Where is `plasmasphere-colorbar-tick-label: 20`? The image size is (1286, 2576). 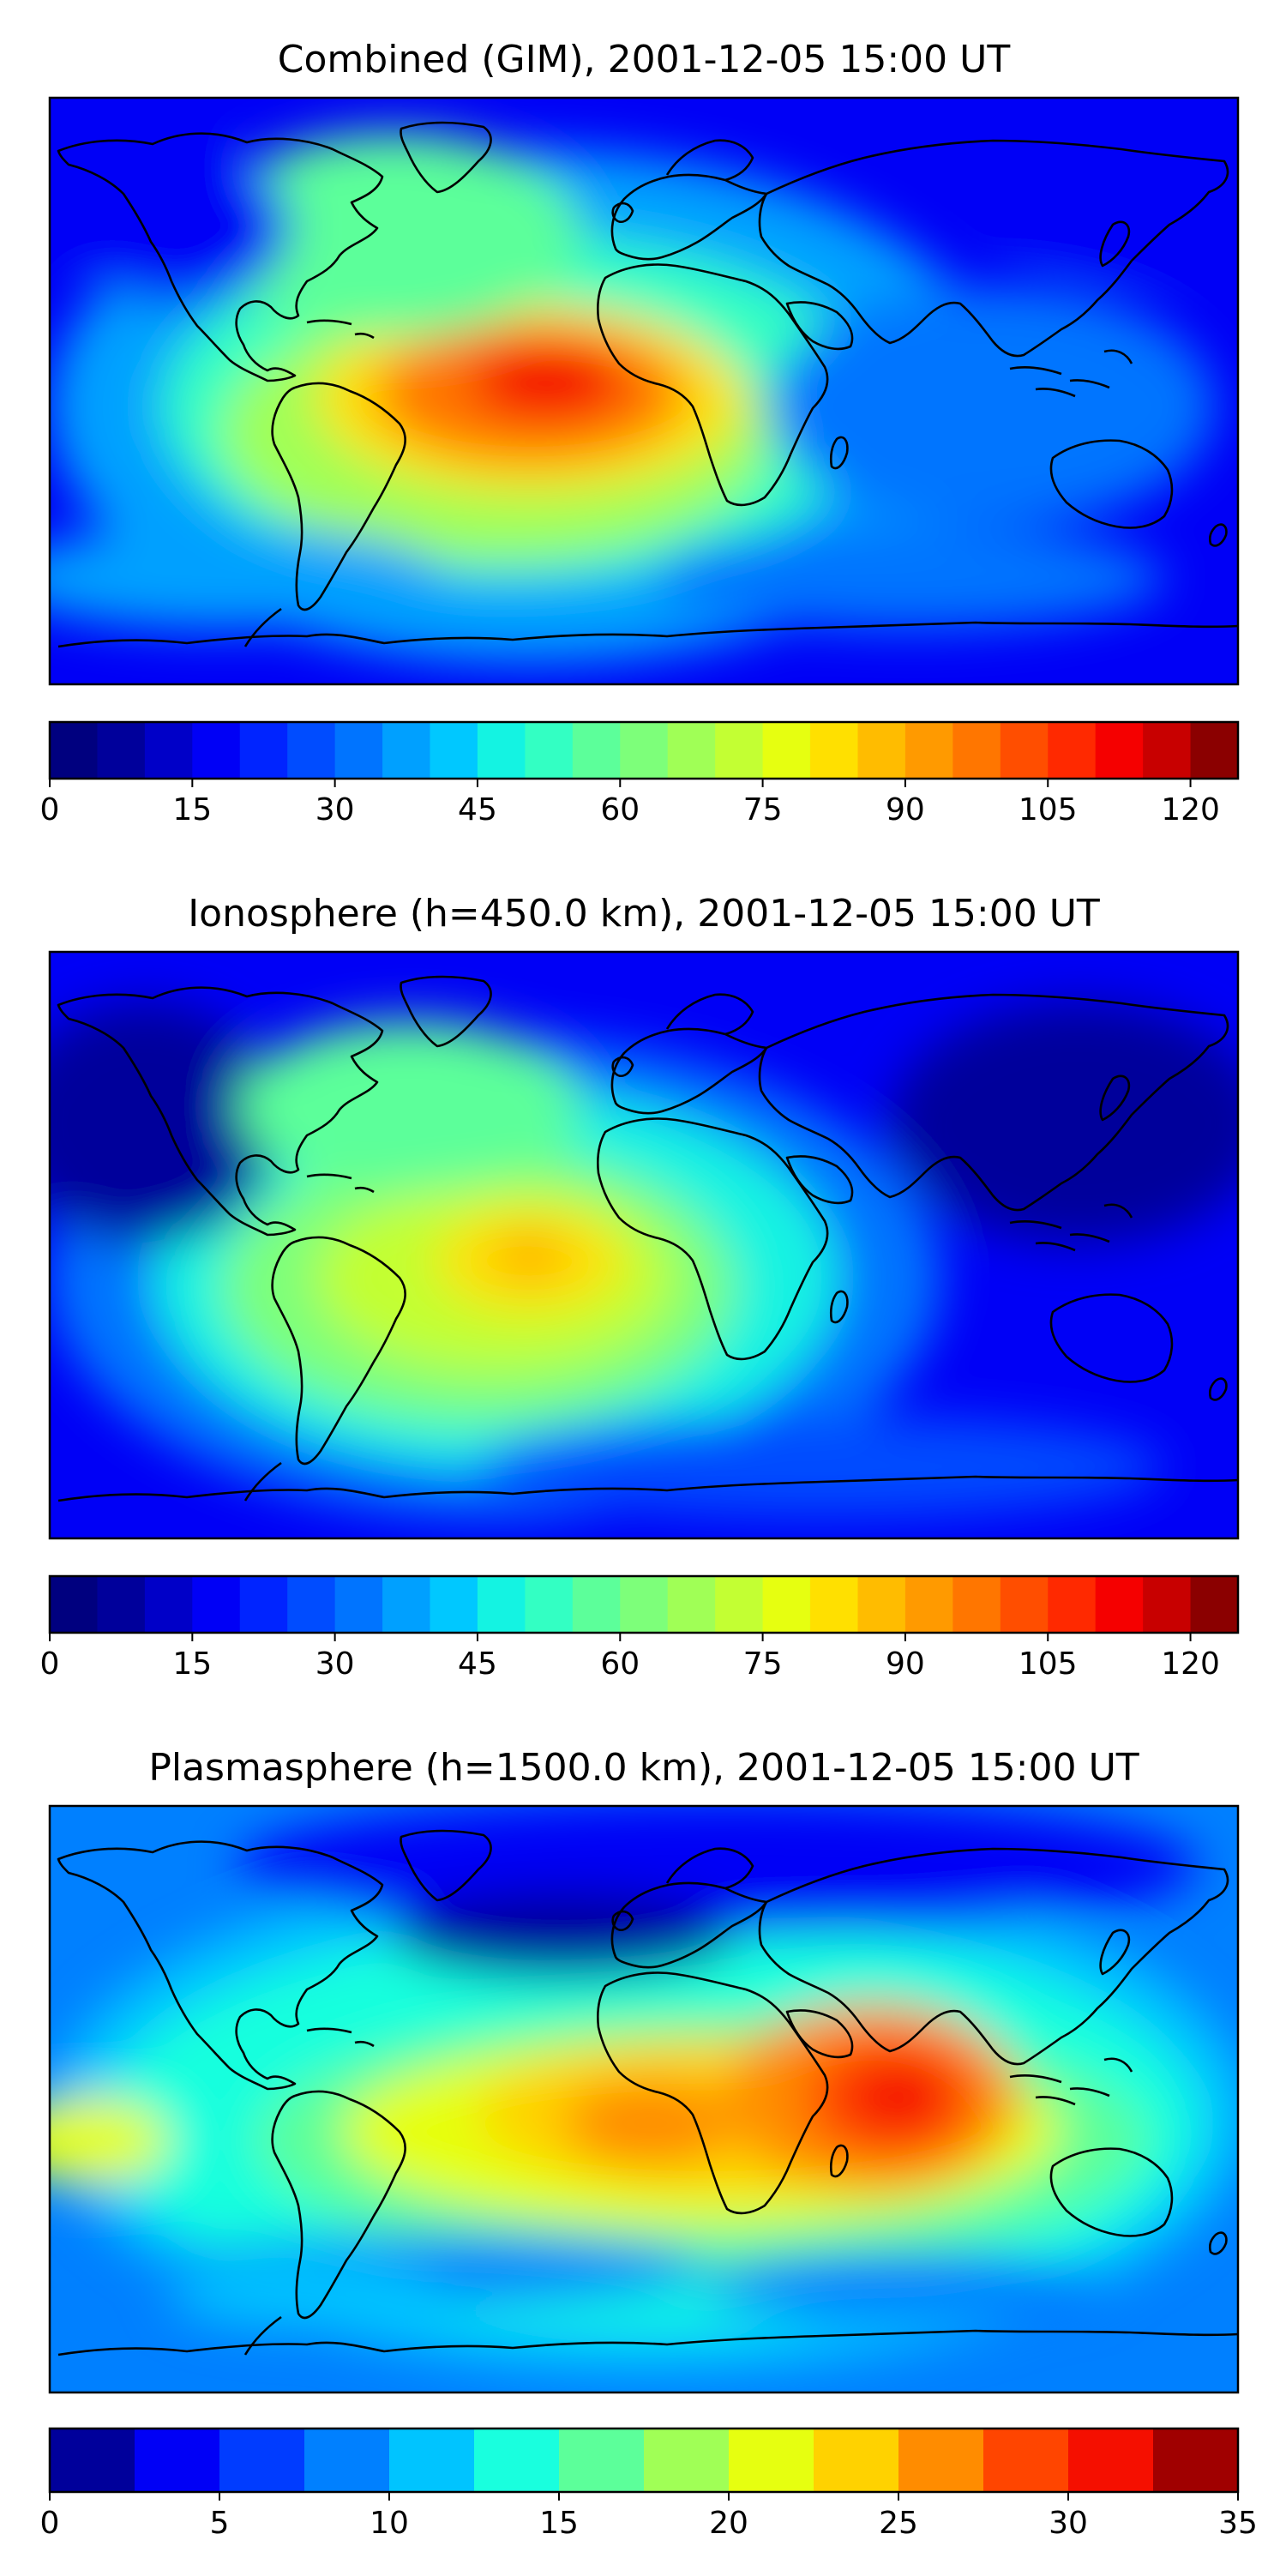
plasmasphere-colorbar-tick-label: 20 is located at coordinates (728, 2523).